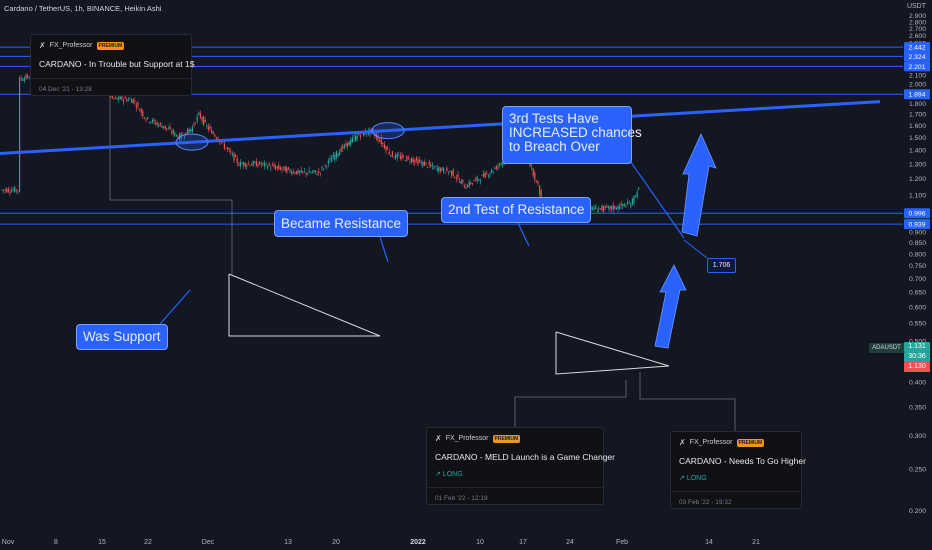  Describe the element at coordinates (525, 457) in the screenshot. I see `card-title: CARDANO - MELD Launch is a Game Changer` at that location.